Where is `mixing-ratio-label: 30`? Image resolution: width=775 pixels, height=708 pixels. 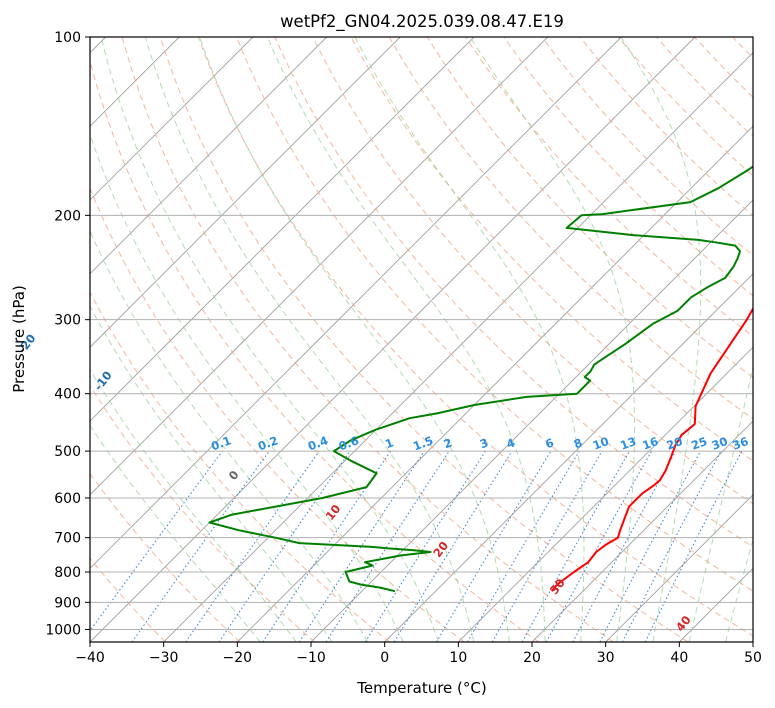
mixing-ratio-label: 30 is located at coordinates (720, 443).